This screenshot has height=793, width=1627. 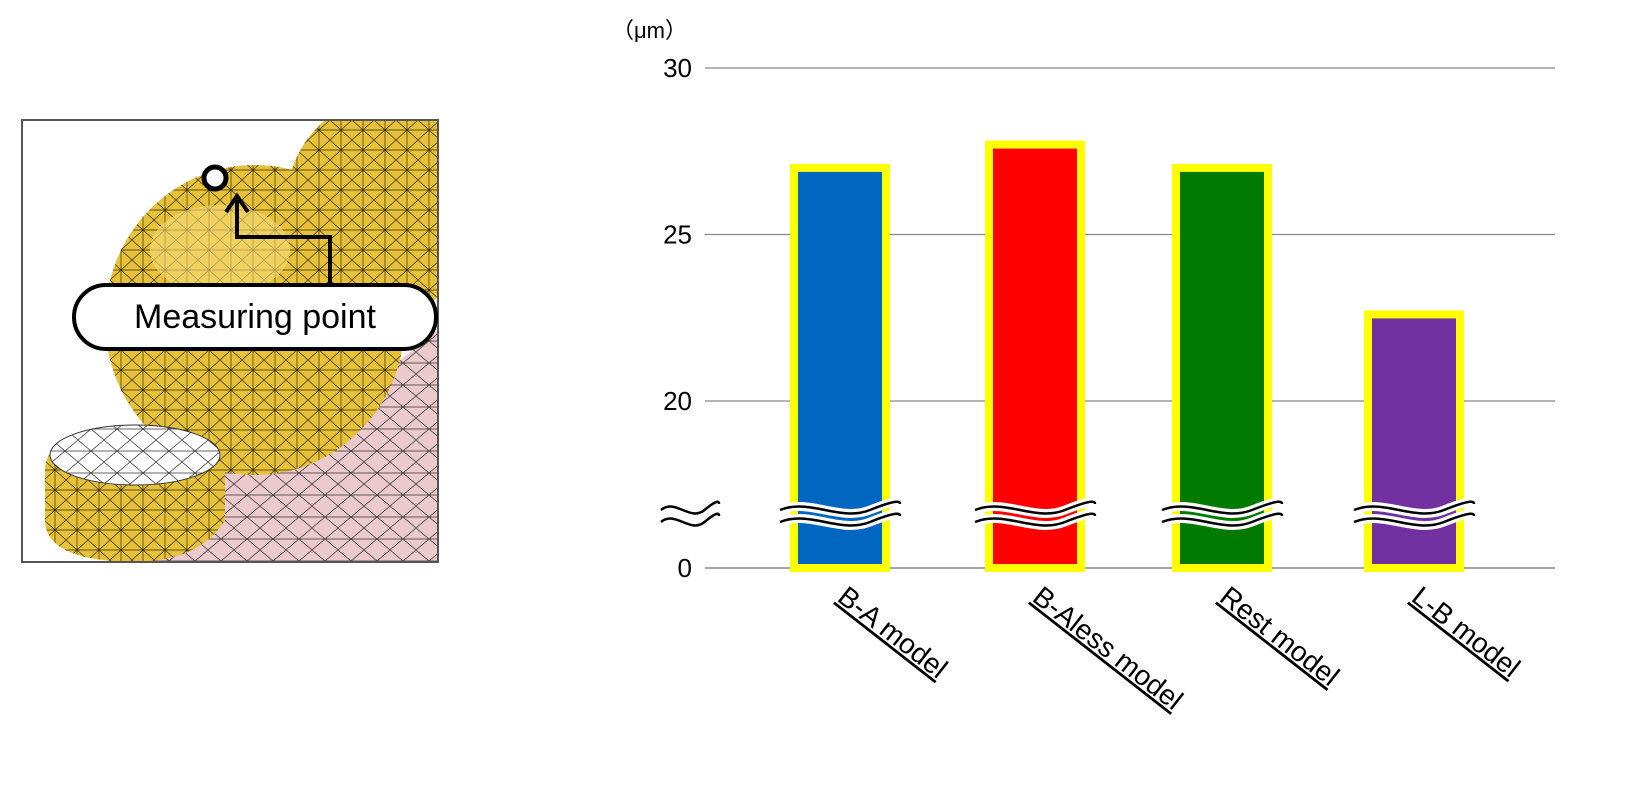 I want to click on unit-label: （μm）, so click(x=649, y=30).